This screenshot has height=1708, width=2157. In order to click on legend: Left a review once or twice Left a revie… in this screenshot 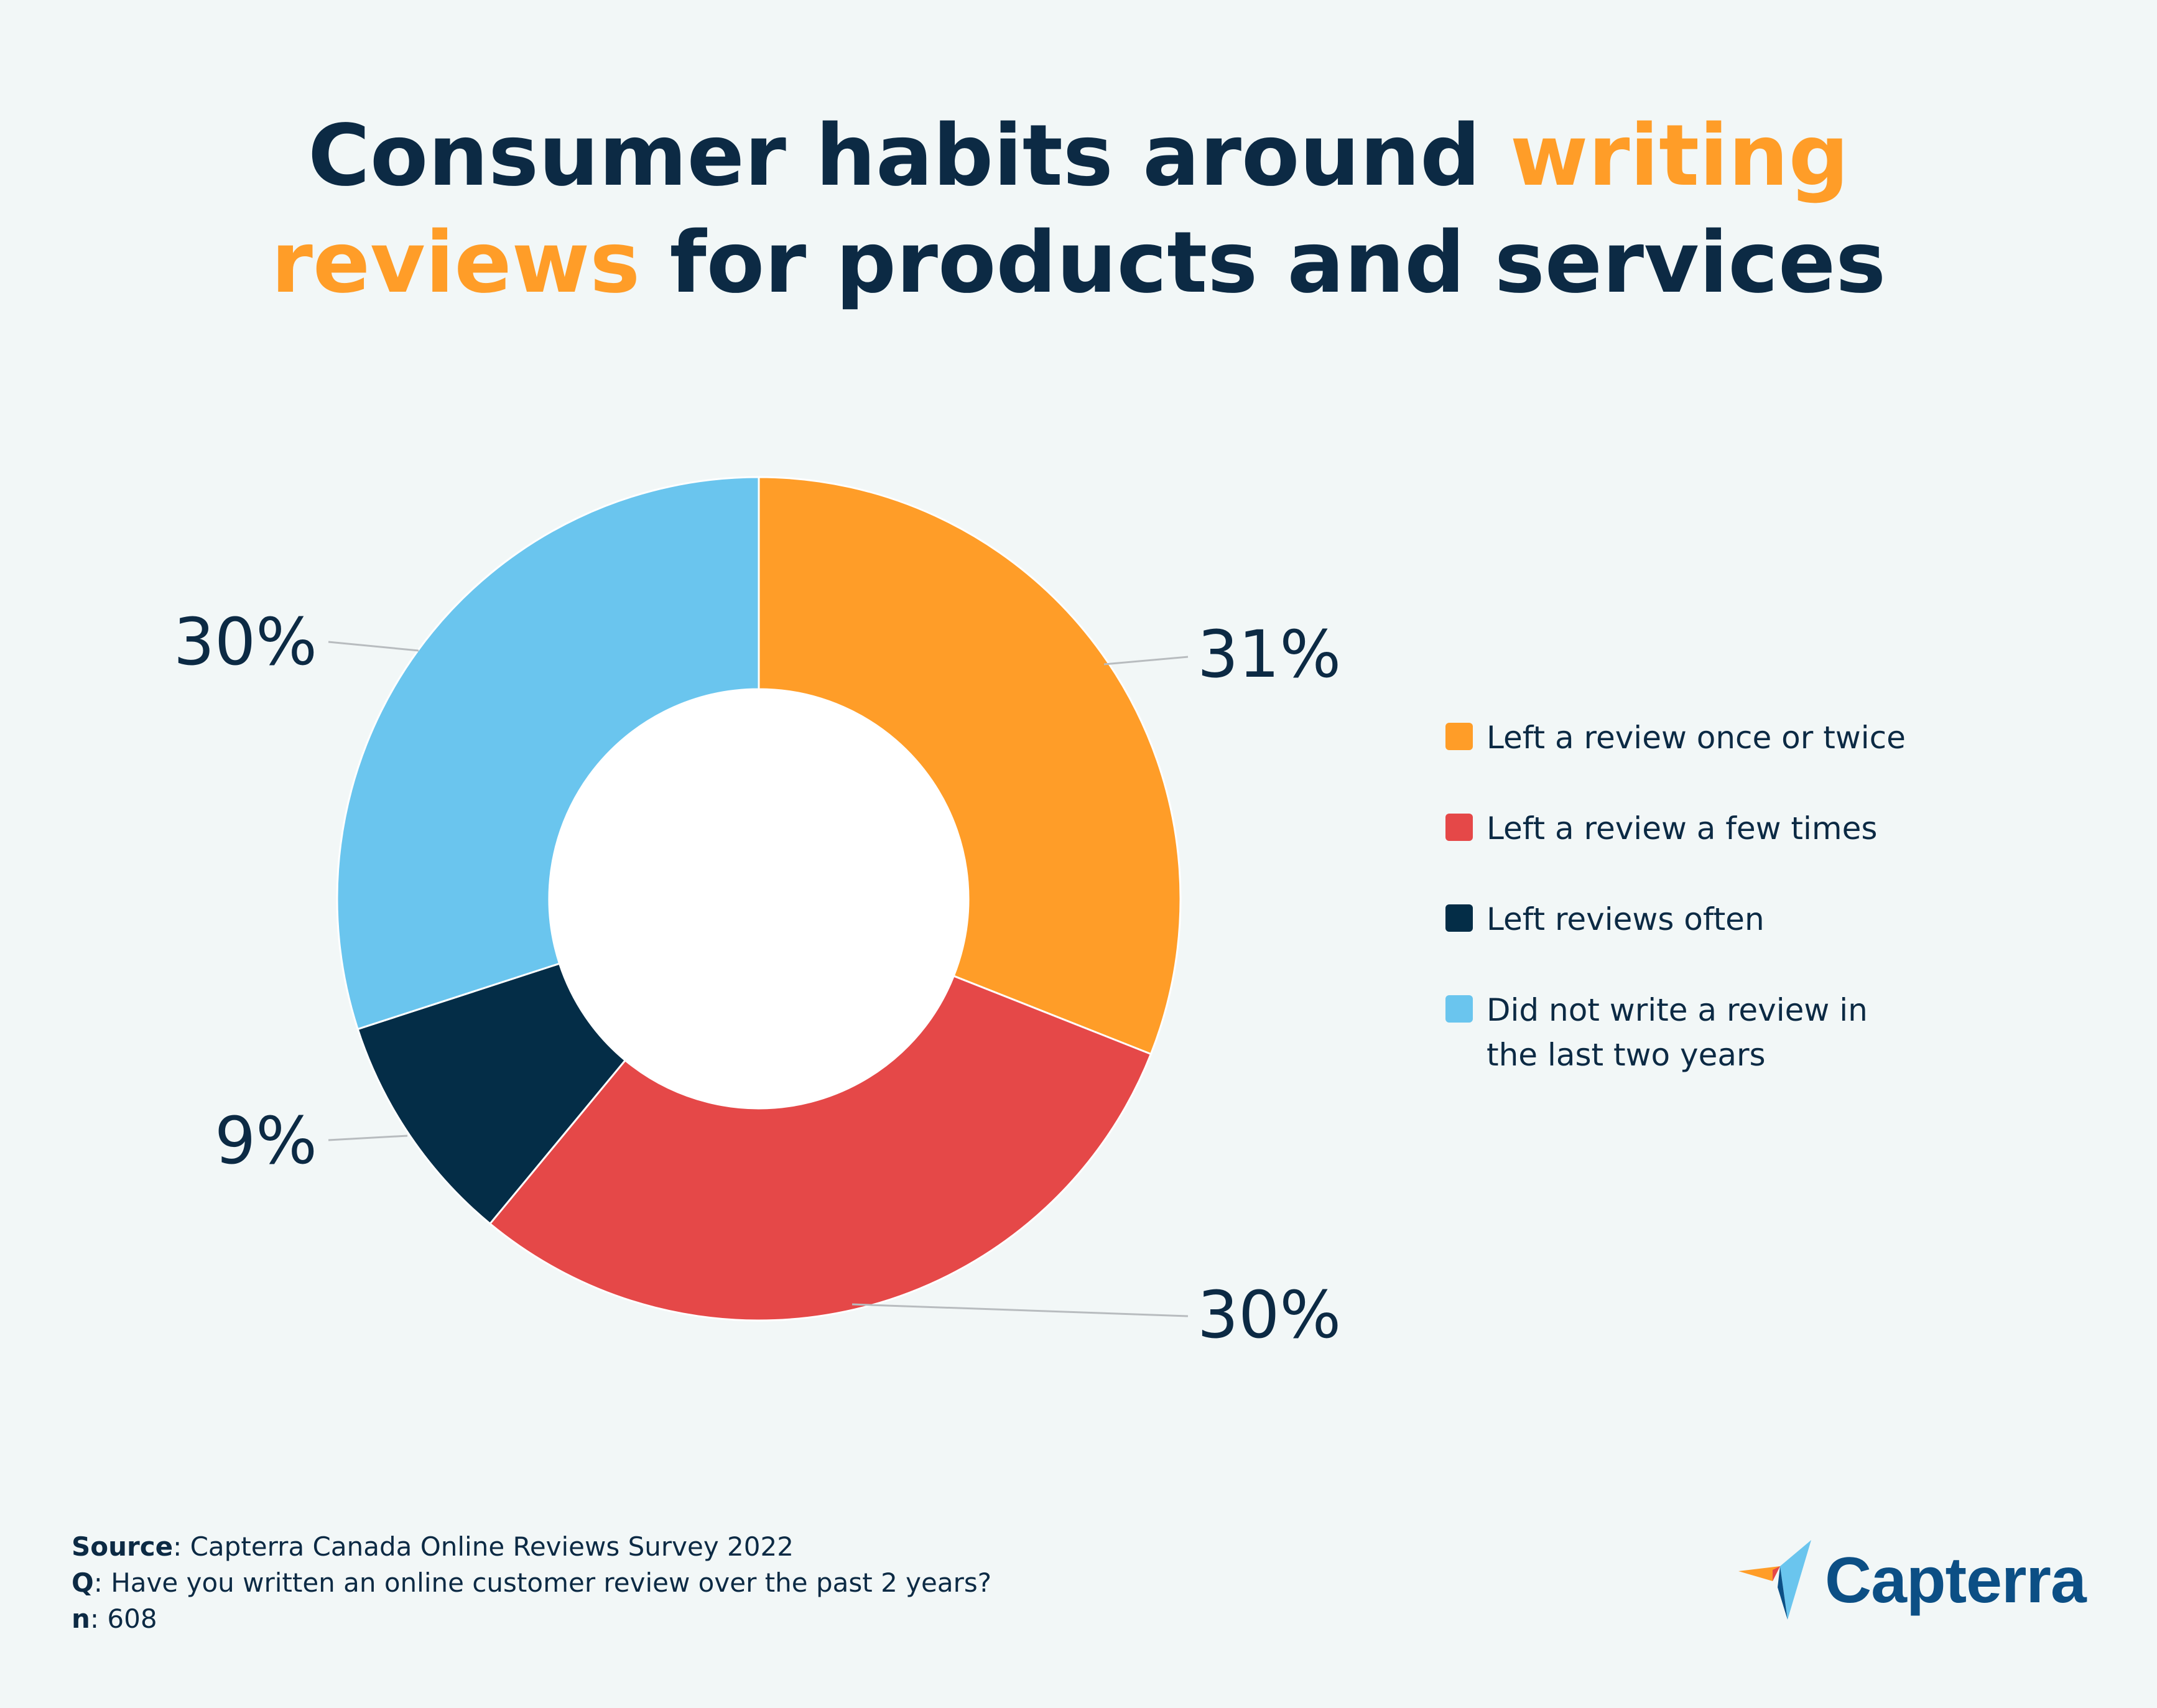, I will do `click(1682, 919)`.